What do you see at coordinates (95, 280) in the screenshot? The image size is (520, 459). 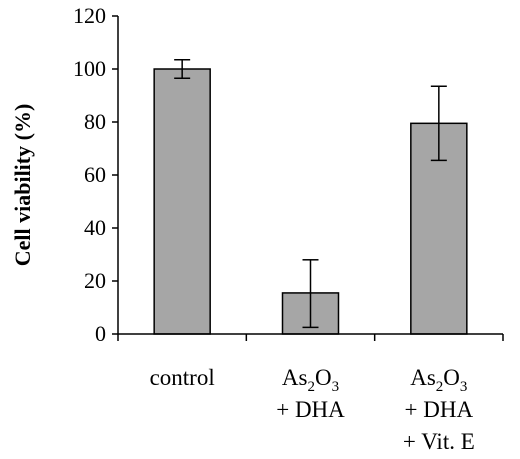 I see `y-tick-label: 20` at bounding box center [95, 280].